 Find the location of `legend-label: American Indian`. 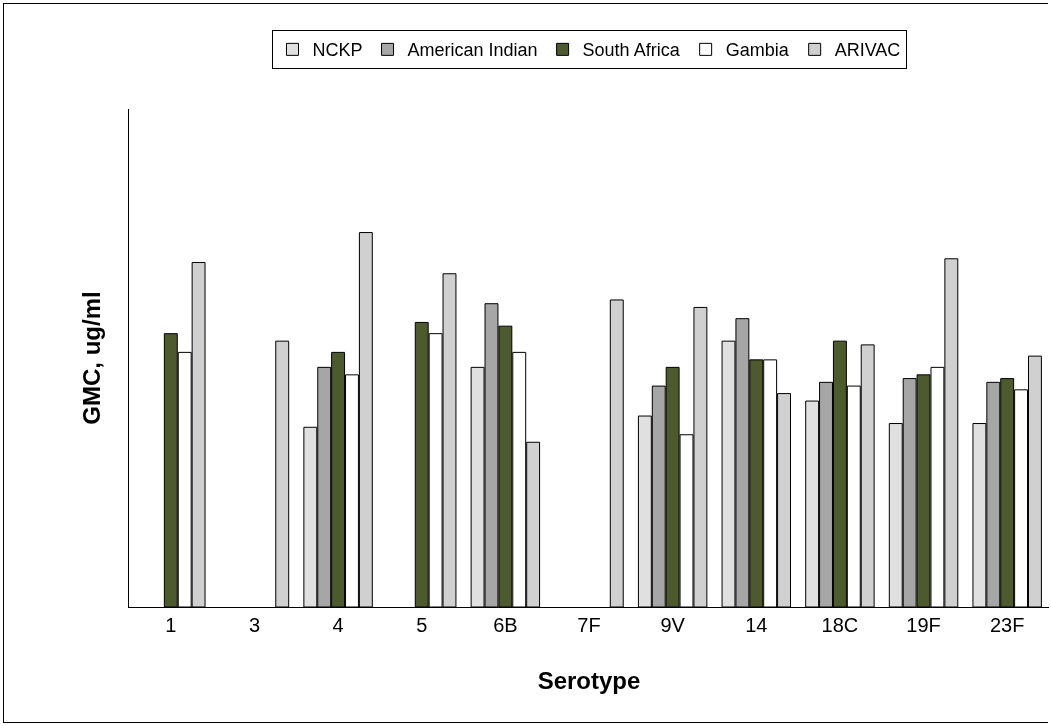

legend-label: American Indian is located at coordinates (472, 50).